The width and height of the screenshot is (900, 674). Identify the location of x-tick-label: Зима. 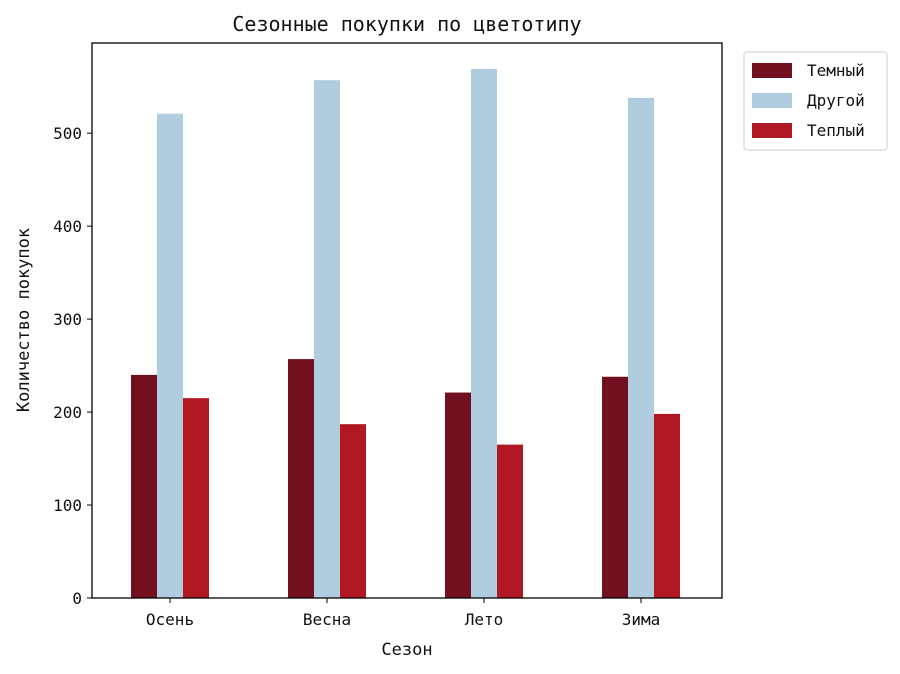
(641, 619).